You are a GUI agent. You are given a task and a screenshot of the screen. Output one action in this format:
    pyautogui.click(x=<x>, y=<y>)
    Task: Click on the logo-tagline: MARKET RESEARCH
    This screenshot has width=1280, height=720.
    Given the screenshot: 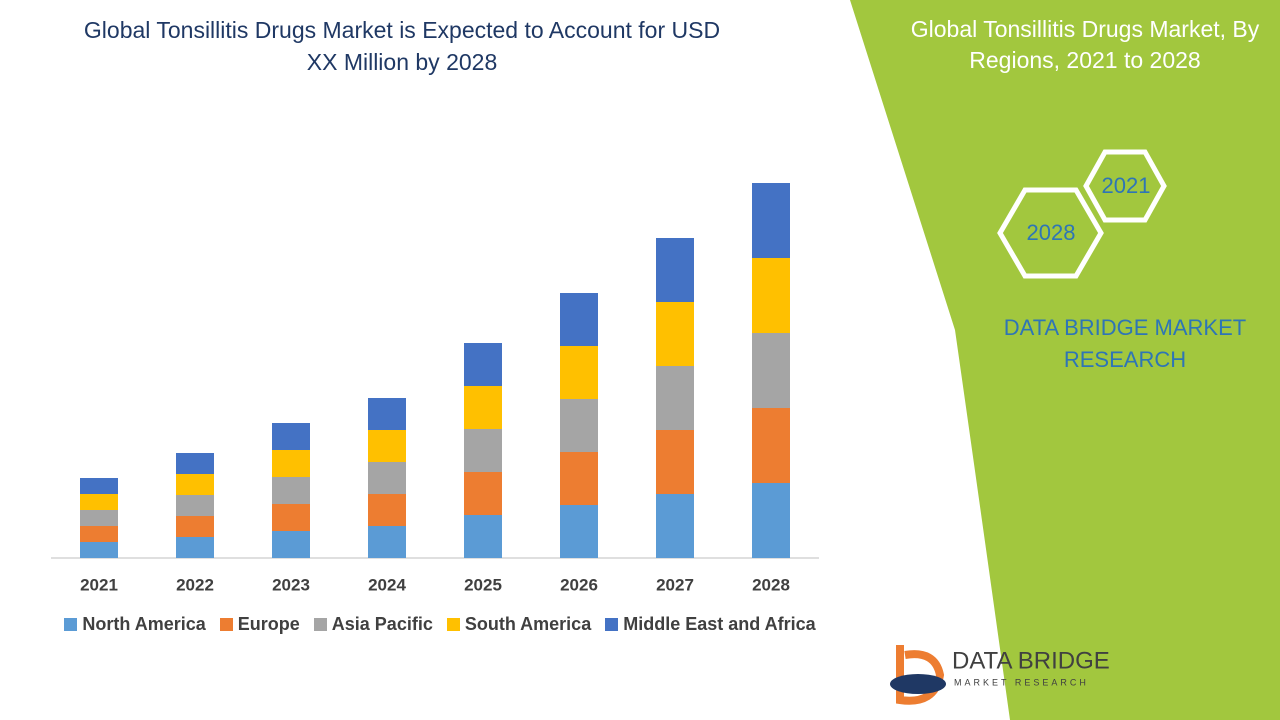 What is the action you would take?
    pyautogui.click(x=1021, y=682)
    